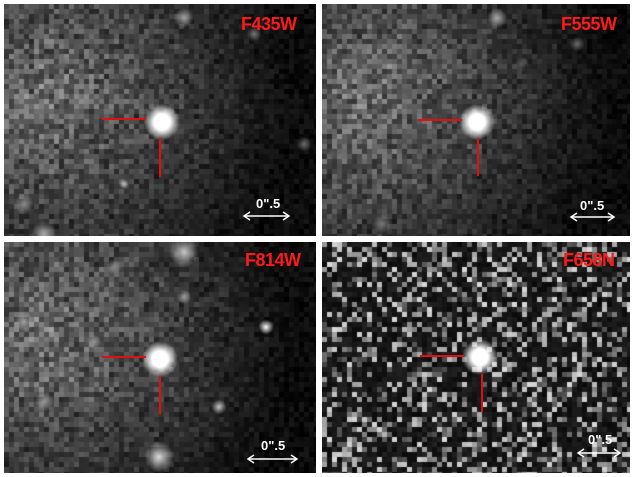  What do you see at coordinates (589, 24) in the screenshot?
I see `filter-label: F555W` at bounding box center [589, 24].